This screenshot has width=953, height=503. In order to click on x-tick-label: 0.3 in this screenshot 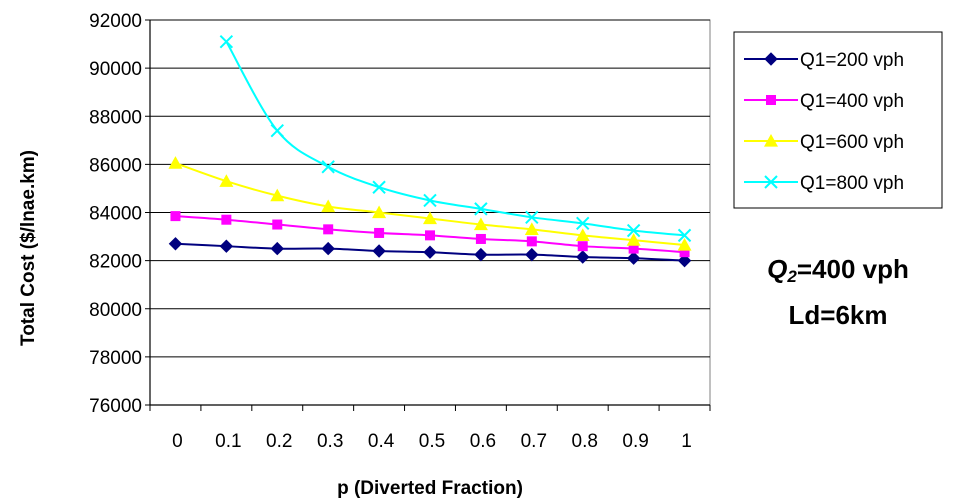, I will do `click(330, 441)`.